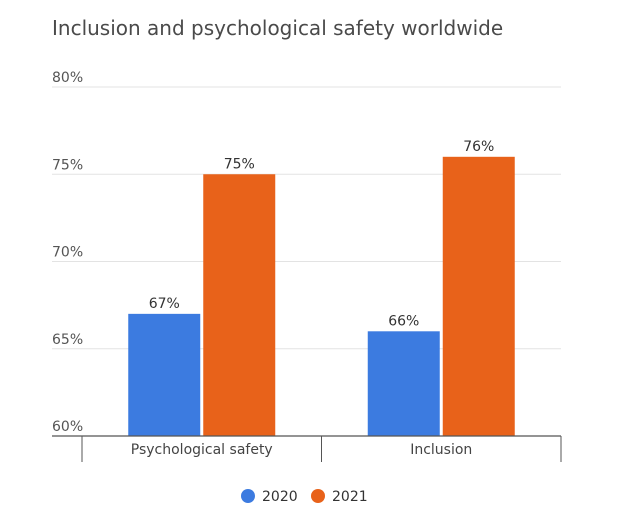 The width and height of the screenshot is (623, 519). What do you see at coordinates (239, 164) in the screenshot?
I see `data-label: 75%` at bounding box center [239, 164].